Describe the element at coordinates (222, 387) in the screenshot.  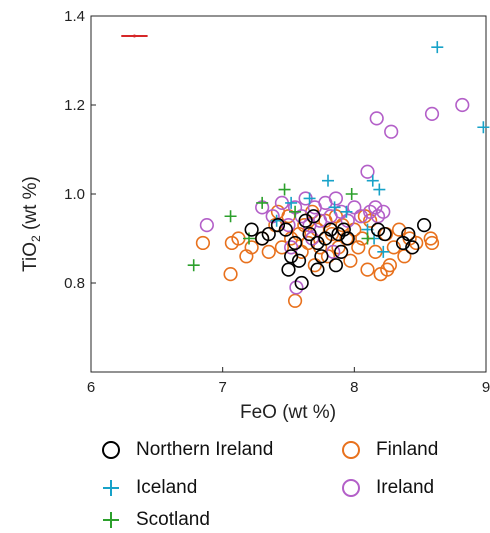
I see `x-tick-label: 7` at that location.